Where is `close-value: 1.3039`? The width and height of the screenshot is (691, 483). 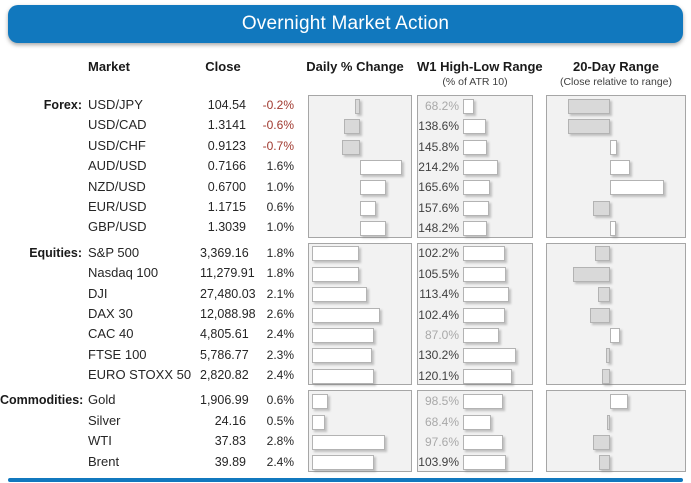 close-value: 1.3039 is located at coordinates (226, 227).